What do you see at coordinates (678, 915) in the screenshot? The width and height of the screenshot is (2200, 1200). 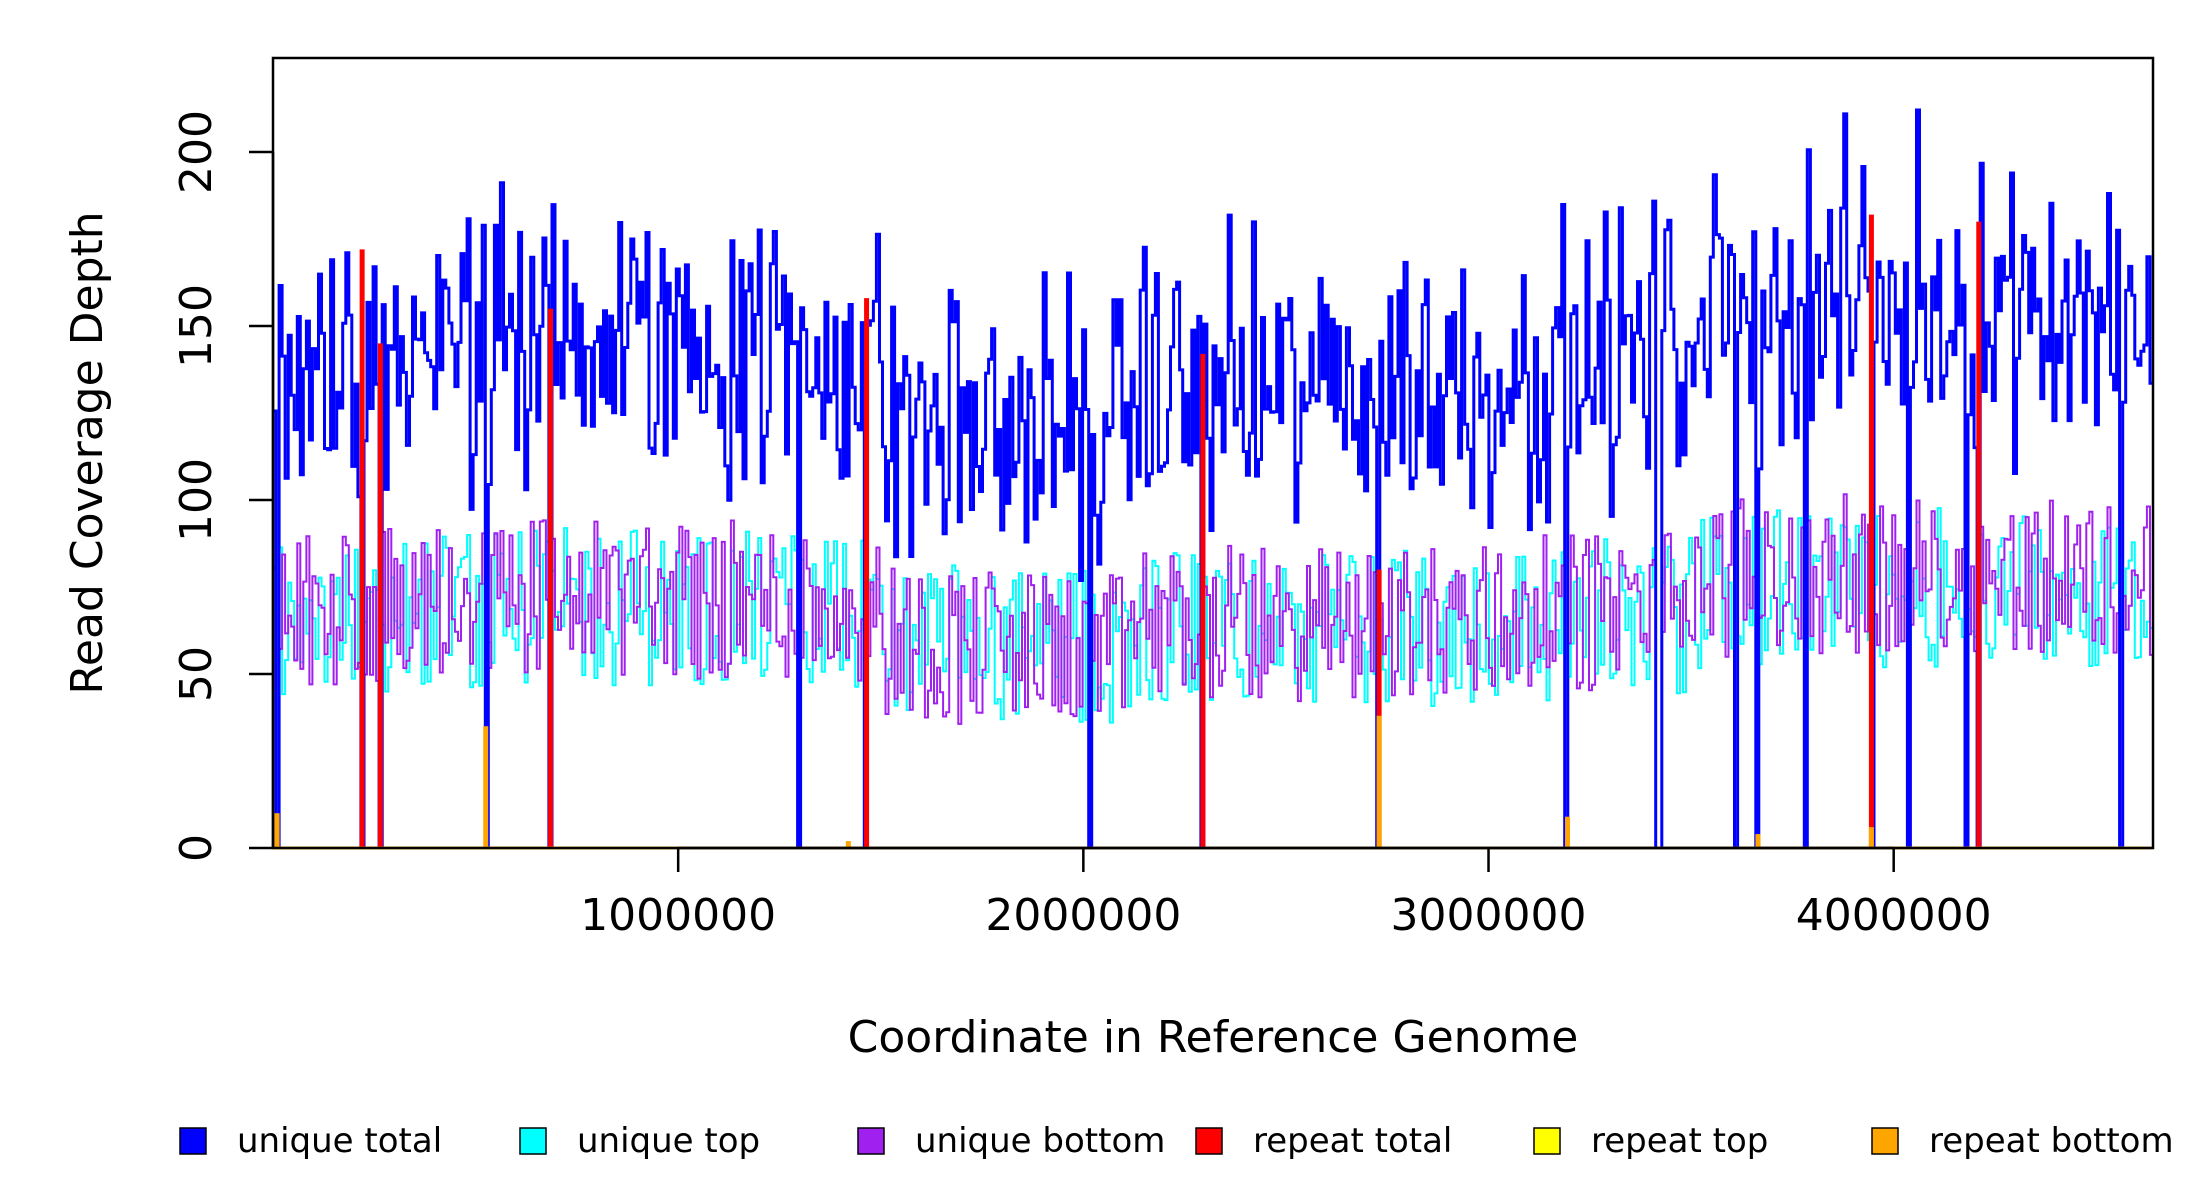 I see `x-tick-label: 1000000` at bounding box center [678, 915].